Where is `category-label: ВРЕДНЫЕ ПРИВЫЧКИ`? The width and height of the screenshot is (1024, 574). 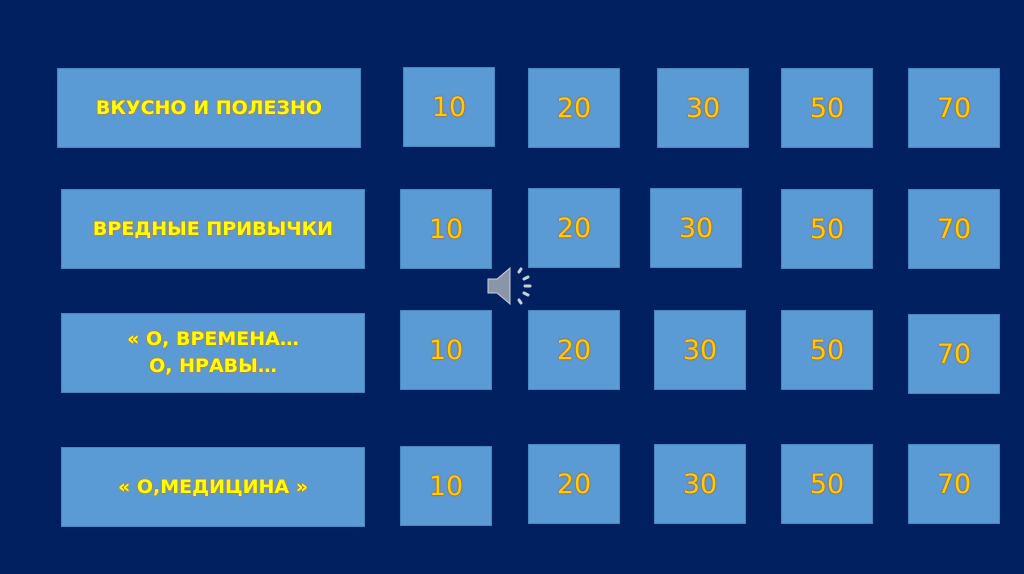 category-label: ВРЕДНЫЕ ПРИВЫЧКИ is located at coordinates (213, 228).